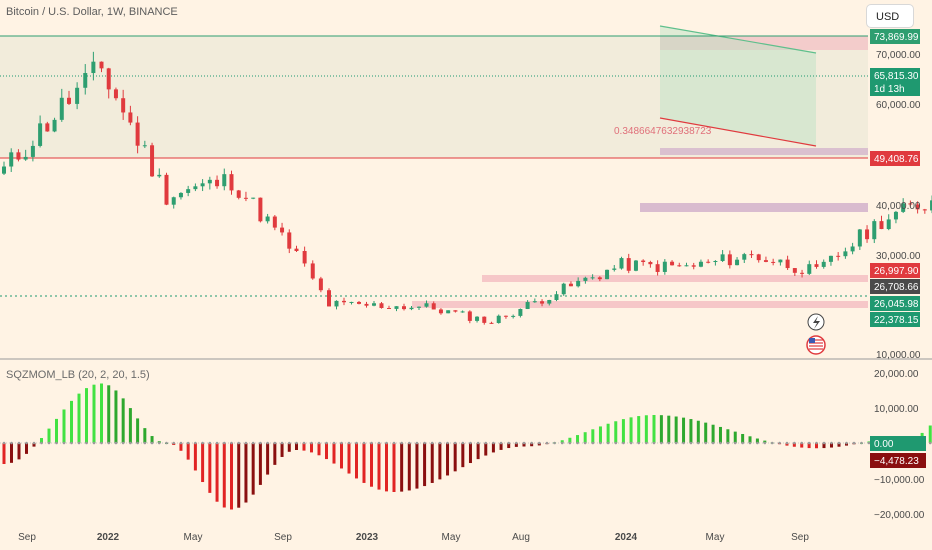  I want to click on price-marker-label: 26,045.98, so click(896, 304).